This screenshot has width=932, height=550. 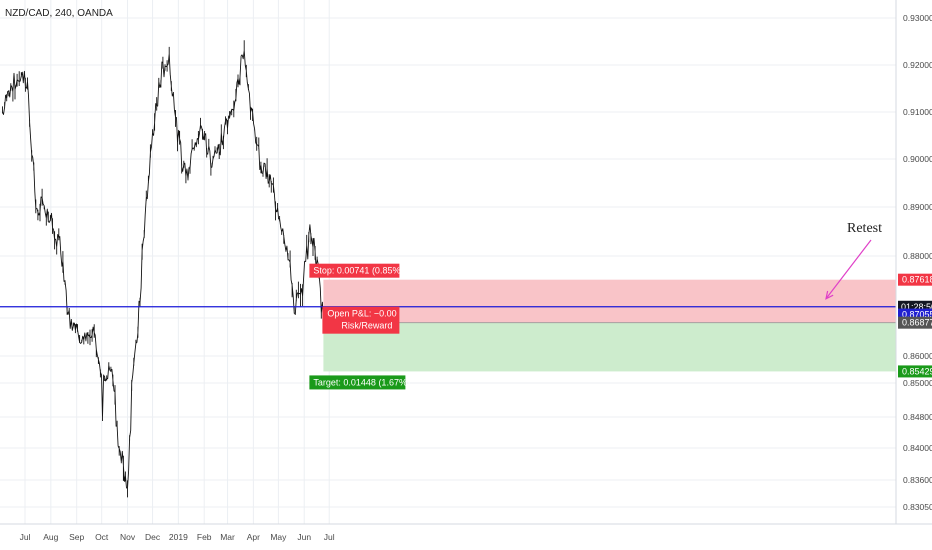 What do you see at coordinates (361, 320) in the screenshot?
I see `pnl-box` at bounding box center [361, 320].